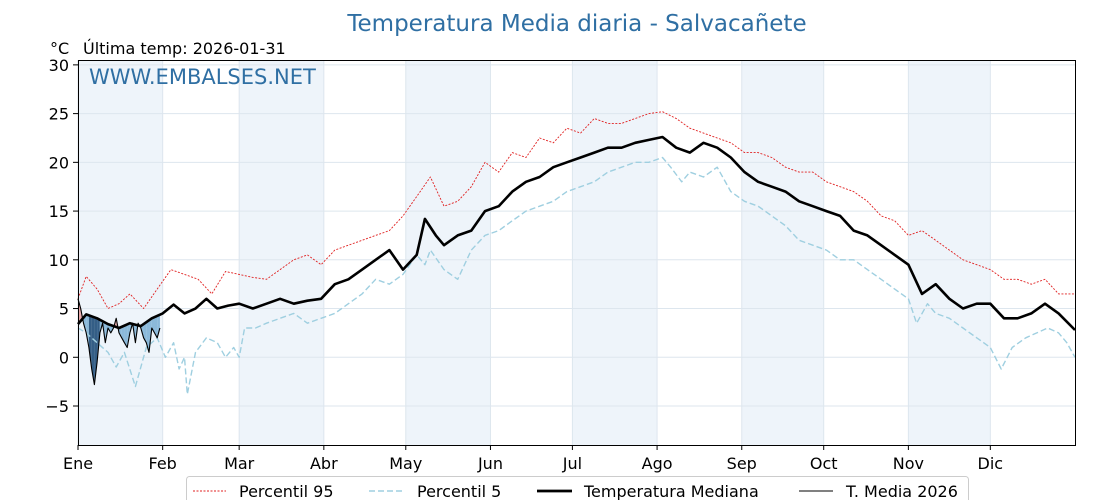  I want to click on y-tick-label: 0, so click(64, 357).